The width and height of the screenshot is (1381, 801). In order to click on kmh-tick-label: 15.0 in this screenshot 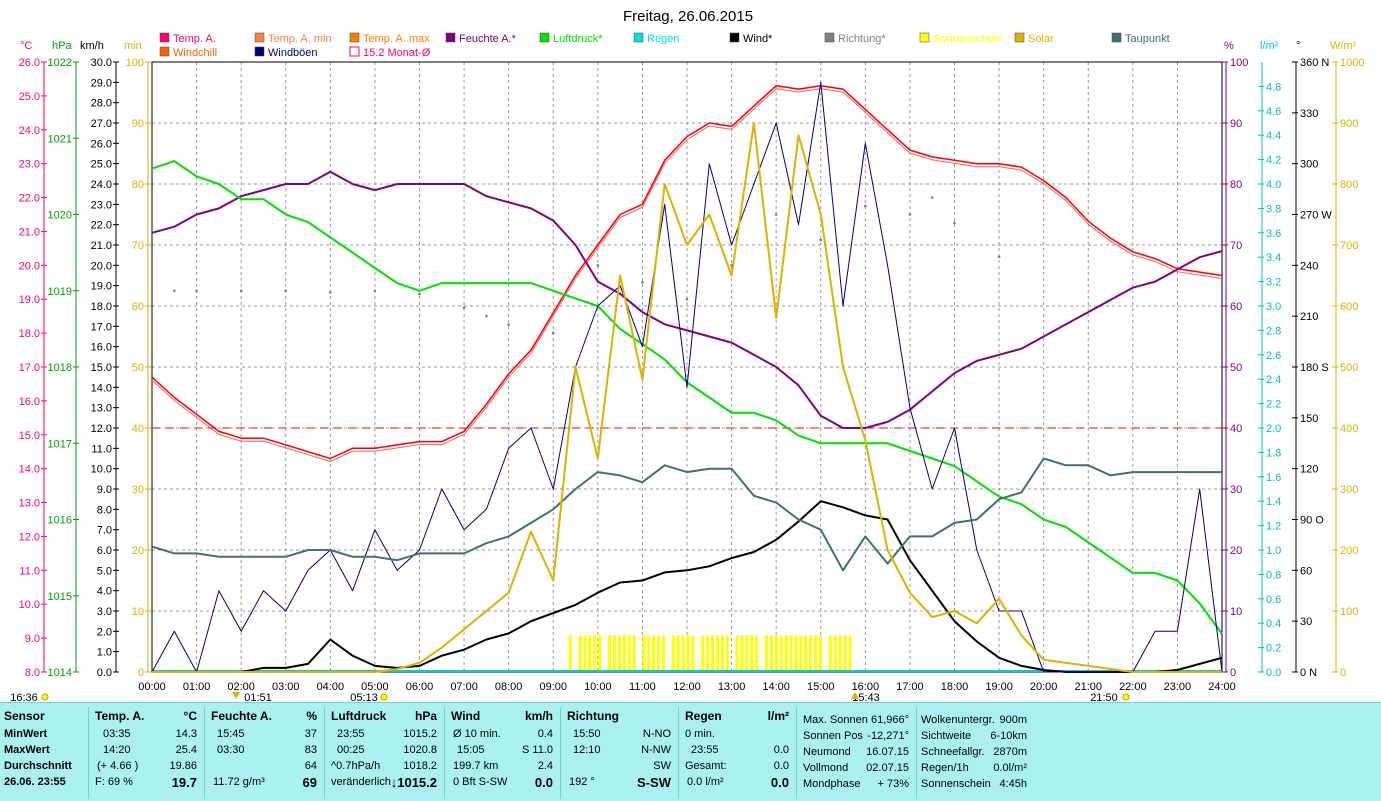, I will do `click(101, 368)`.